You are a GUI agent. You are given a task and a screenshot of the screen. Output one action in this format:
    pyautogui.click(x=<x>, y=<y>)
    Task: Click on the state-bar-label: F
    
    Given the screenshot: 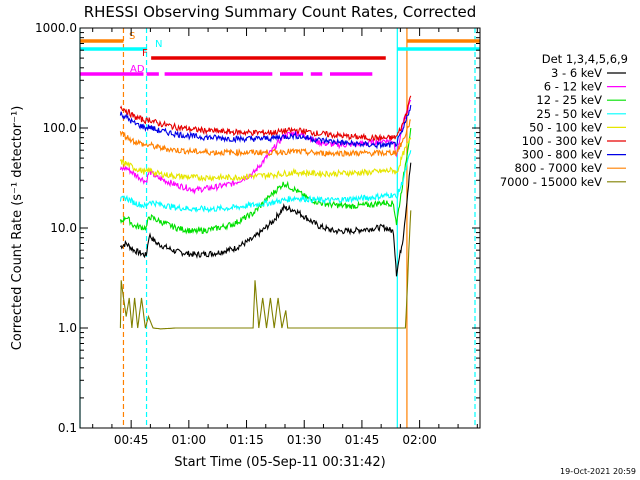 What is the action you would take?
    pyautogui.click(x=145, y=53)
    